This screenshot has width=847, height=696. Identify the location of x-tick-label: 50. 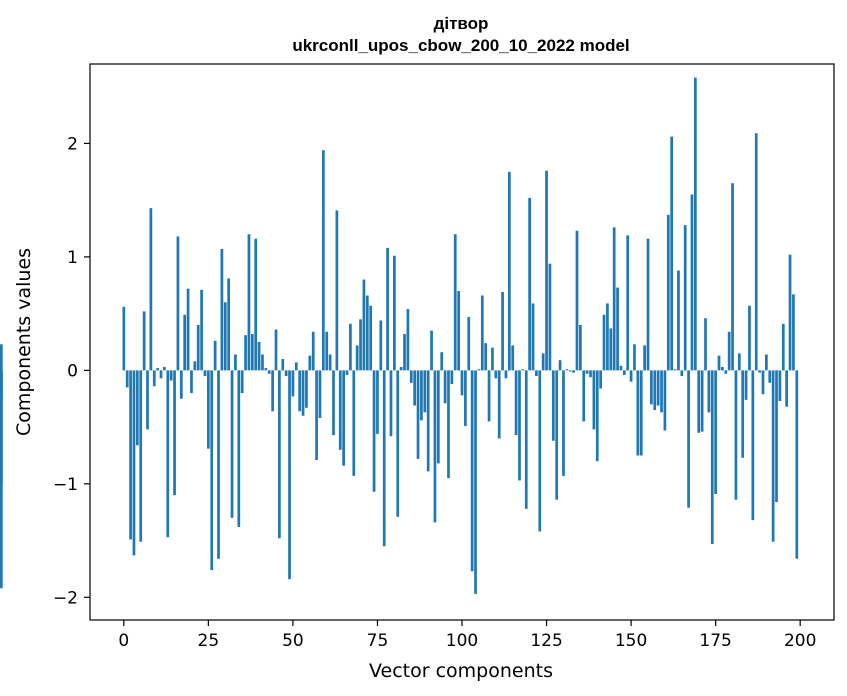
(293, 641).